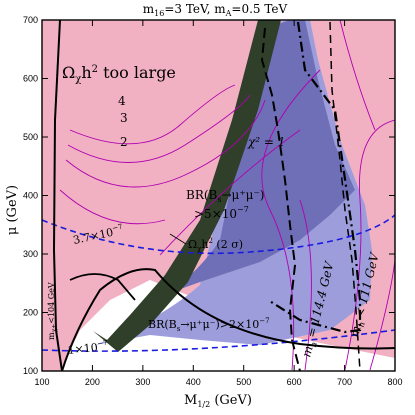 This screenshot has width=415, height=415. Describe the element at coordinates (215, 245) in the screenshot. I see `relic-band-label: Ωχh2 (2 σ)` at that location.